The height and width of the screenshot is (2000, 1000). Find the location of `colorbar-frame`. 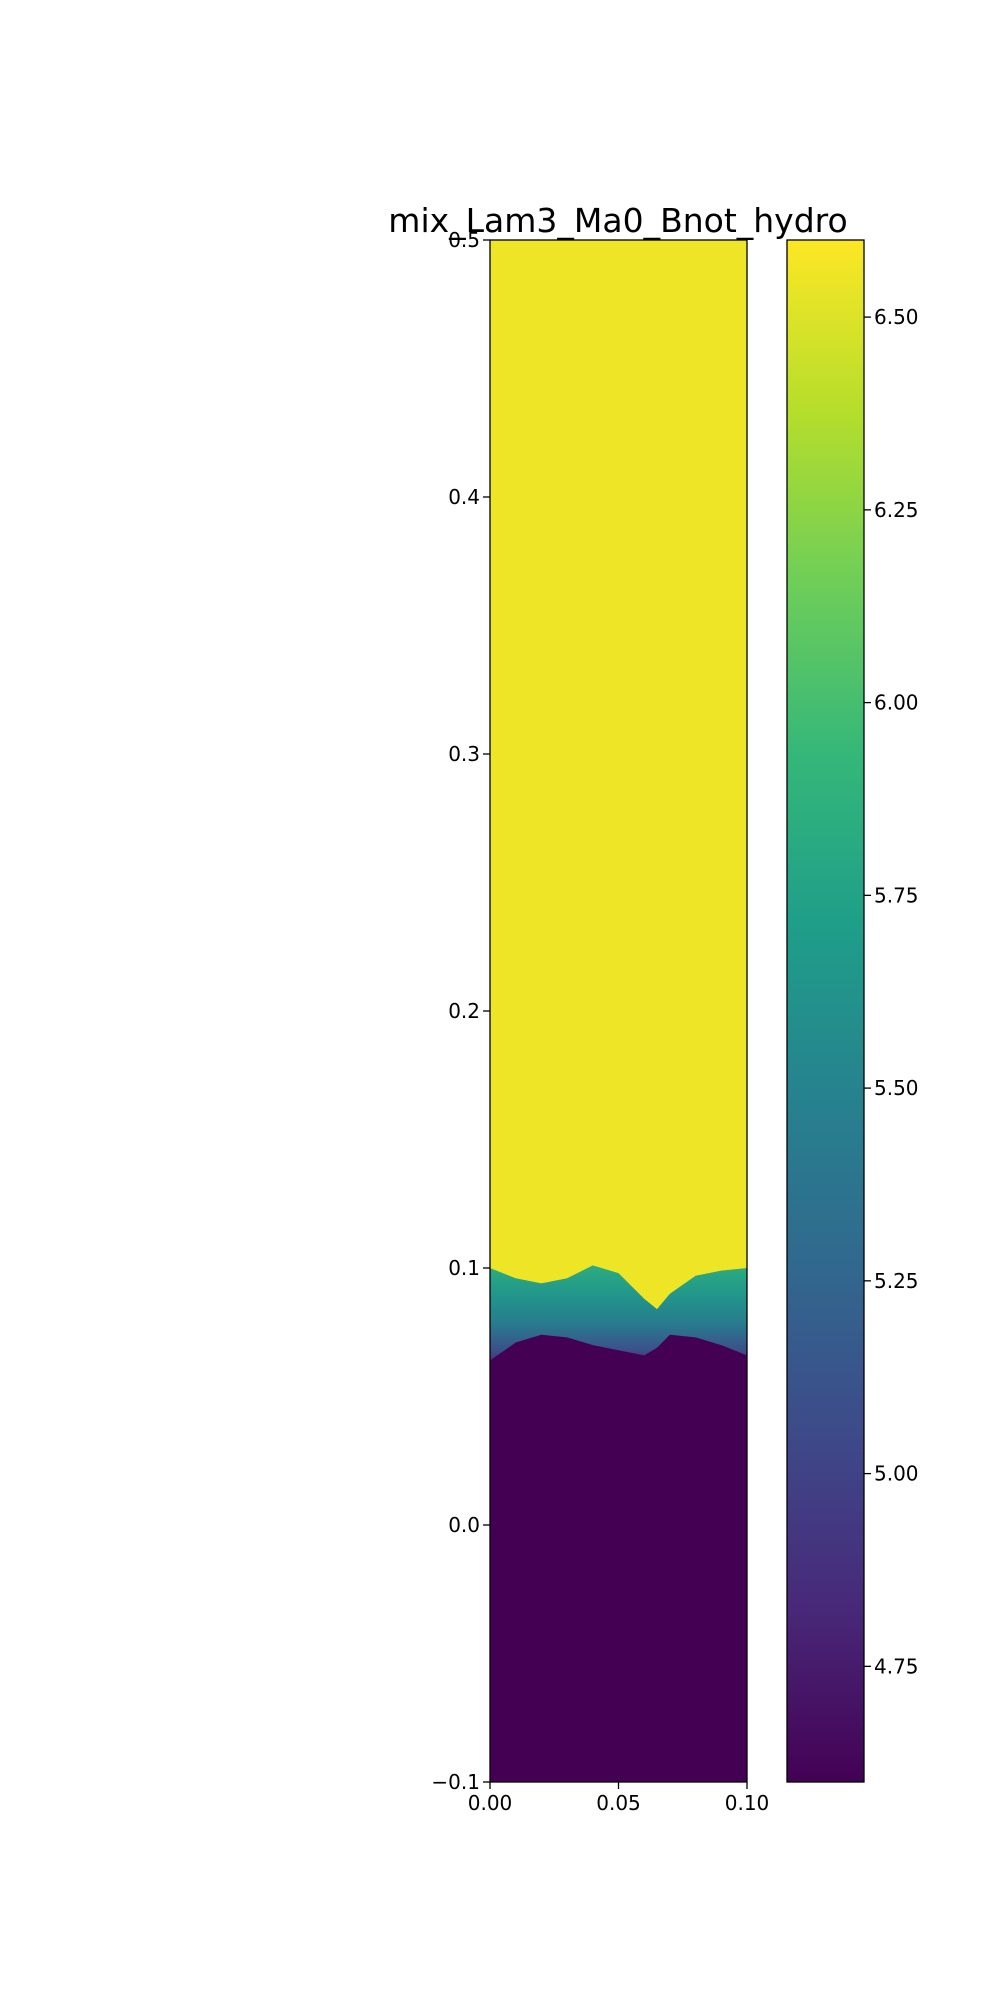

colorbar-frame is located at coordinates (825, 1011).